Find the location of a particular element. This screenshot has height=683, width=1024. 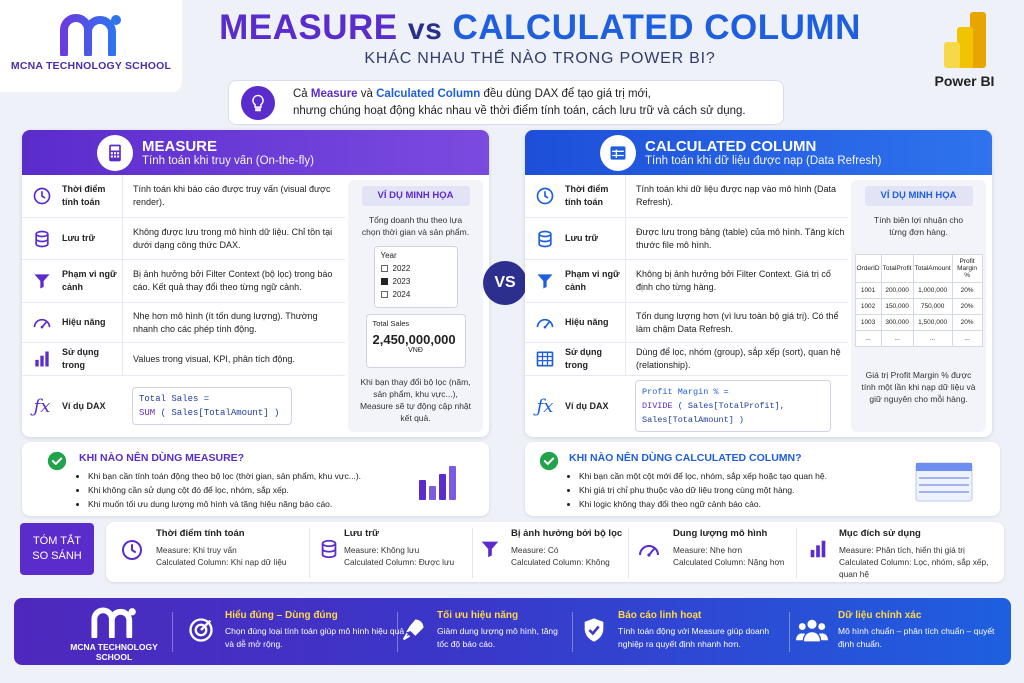

slicer-option-selected: 2023 is located at coordinates (415, 281).